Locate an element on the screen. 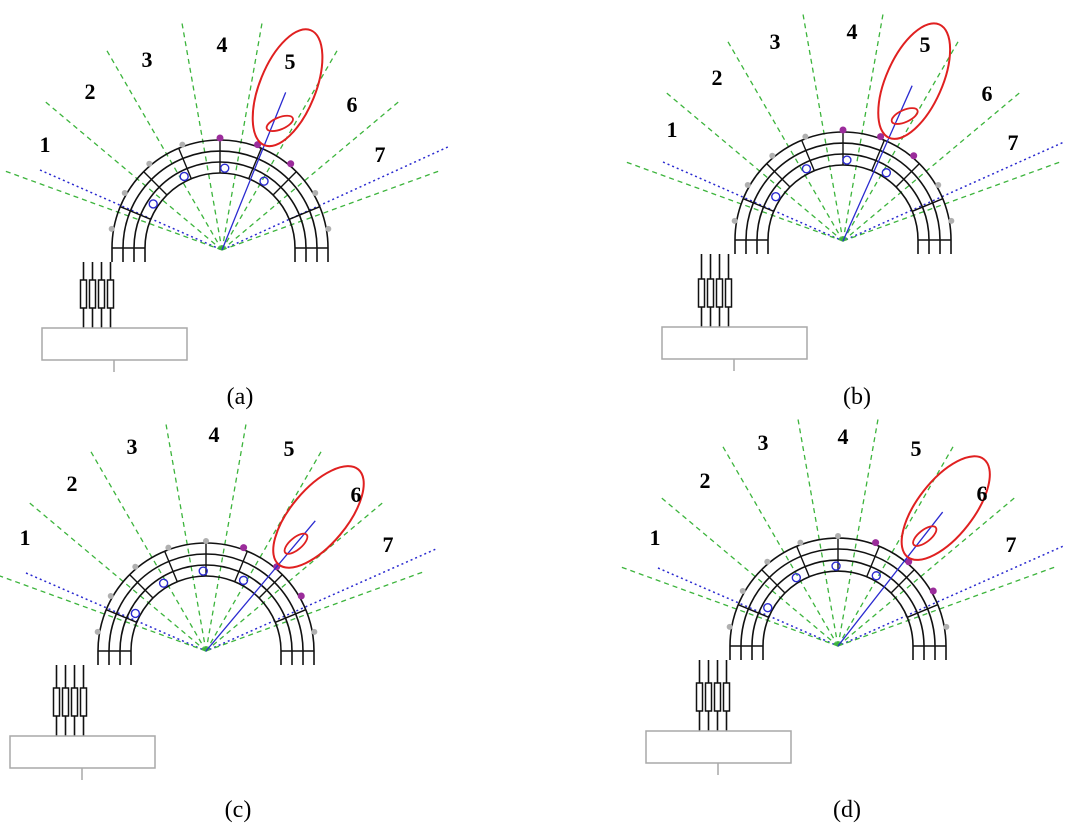  caption-a: (a) is located at coordinates (240, 397).